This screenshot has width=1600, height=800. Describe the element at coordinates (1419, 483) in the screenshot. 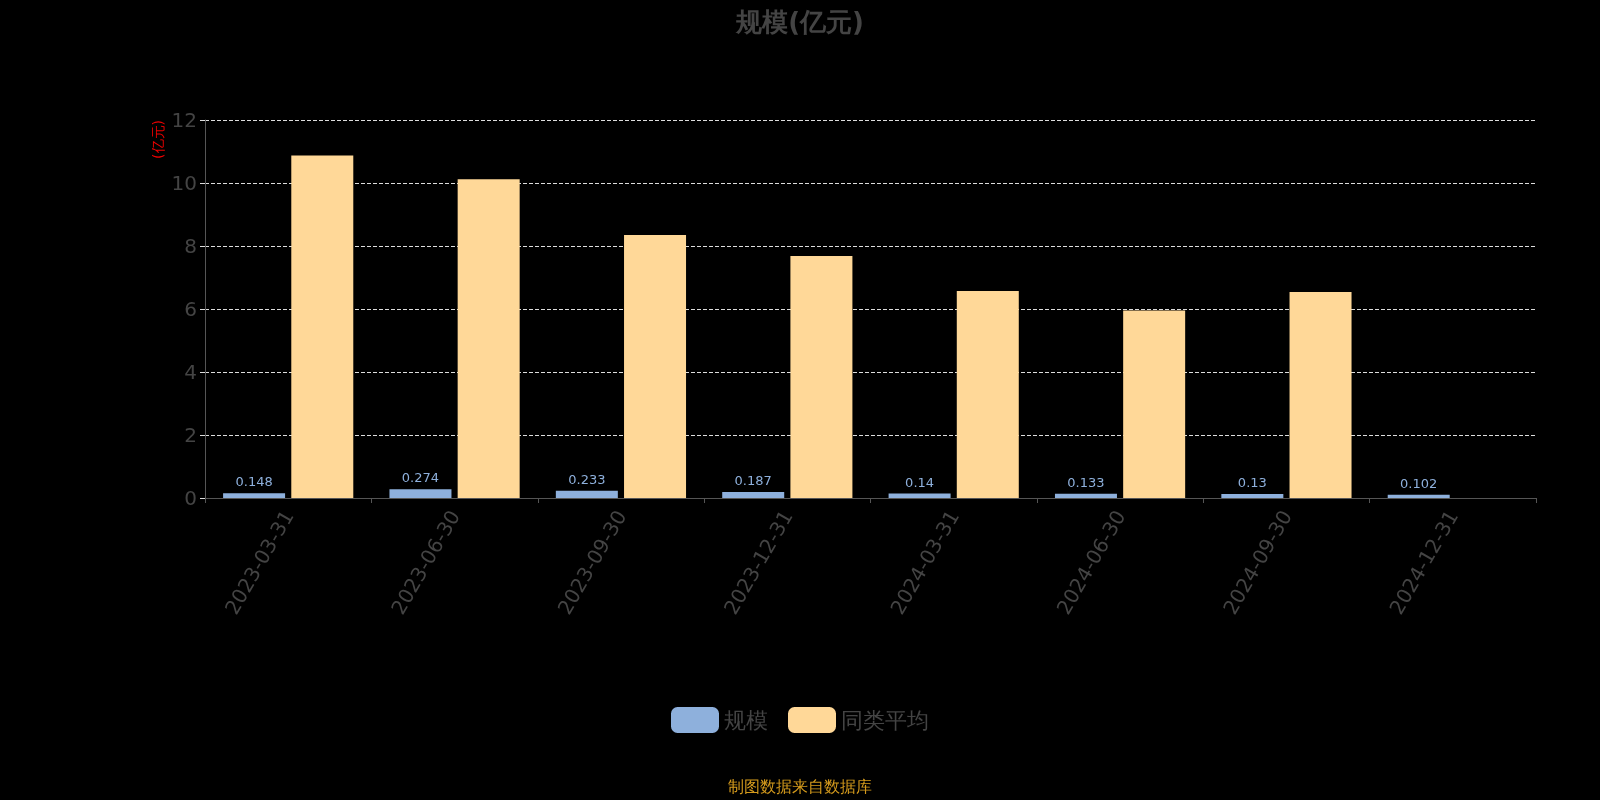

I see `data-label: 0.102` at that location.